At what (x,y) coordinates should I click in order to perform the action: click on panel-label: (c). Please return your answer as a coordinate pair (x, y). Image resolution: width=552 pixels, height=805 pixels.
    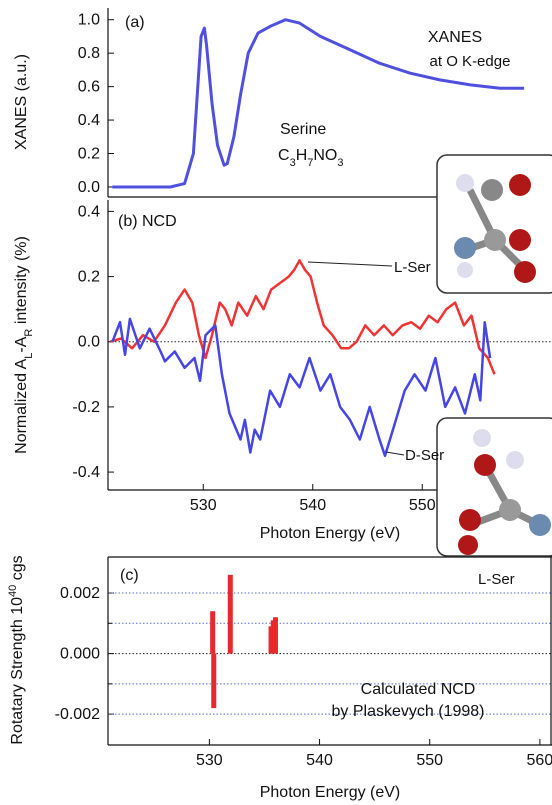
    Looking at the image, I should click on (129, 575).